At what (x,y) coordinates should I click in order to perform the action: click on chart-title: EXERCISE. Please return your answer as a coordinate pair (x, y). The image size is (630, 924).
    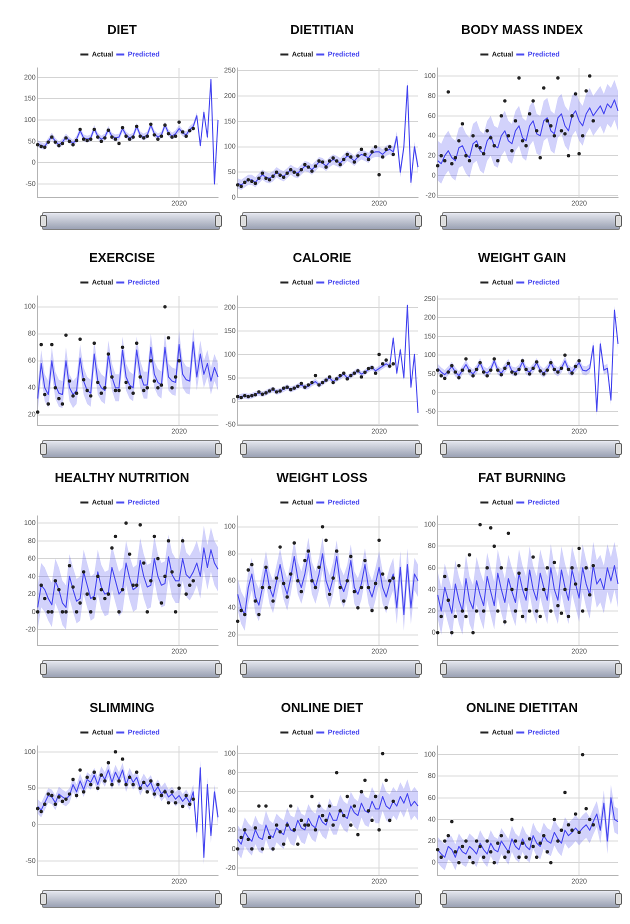
    Looking at the image, I should click on (122, 257).